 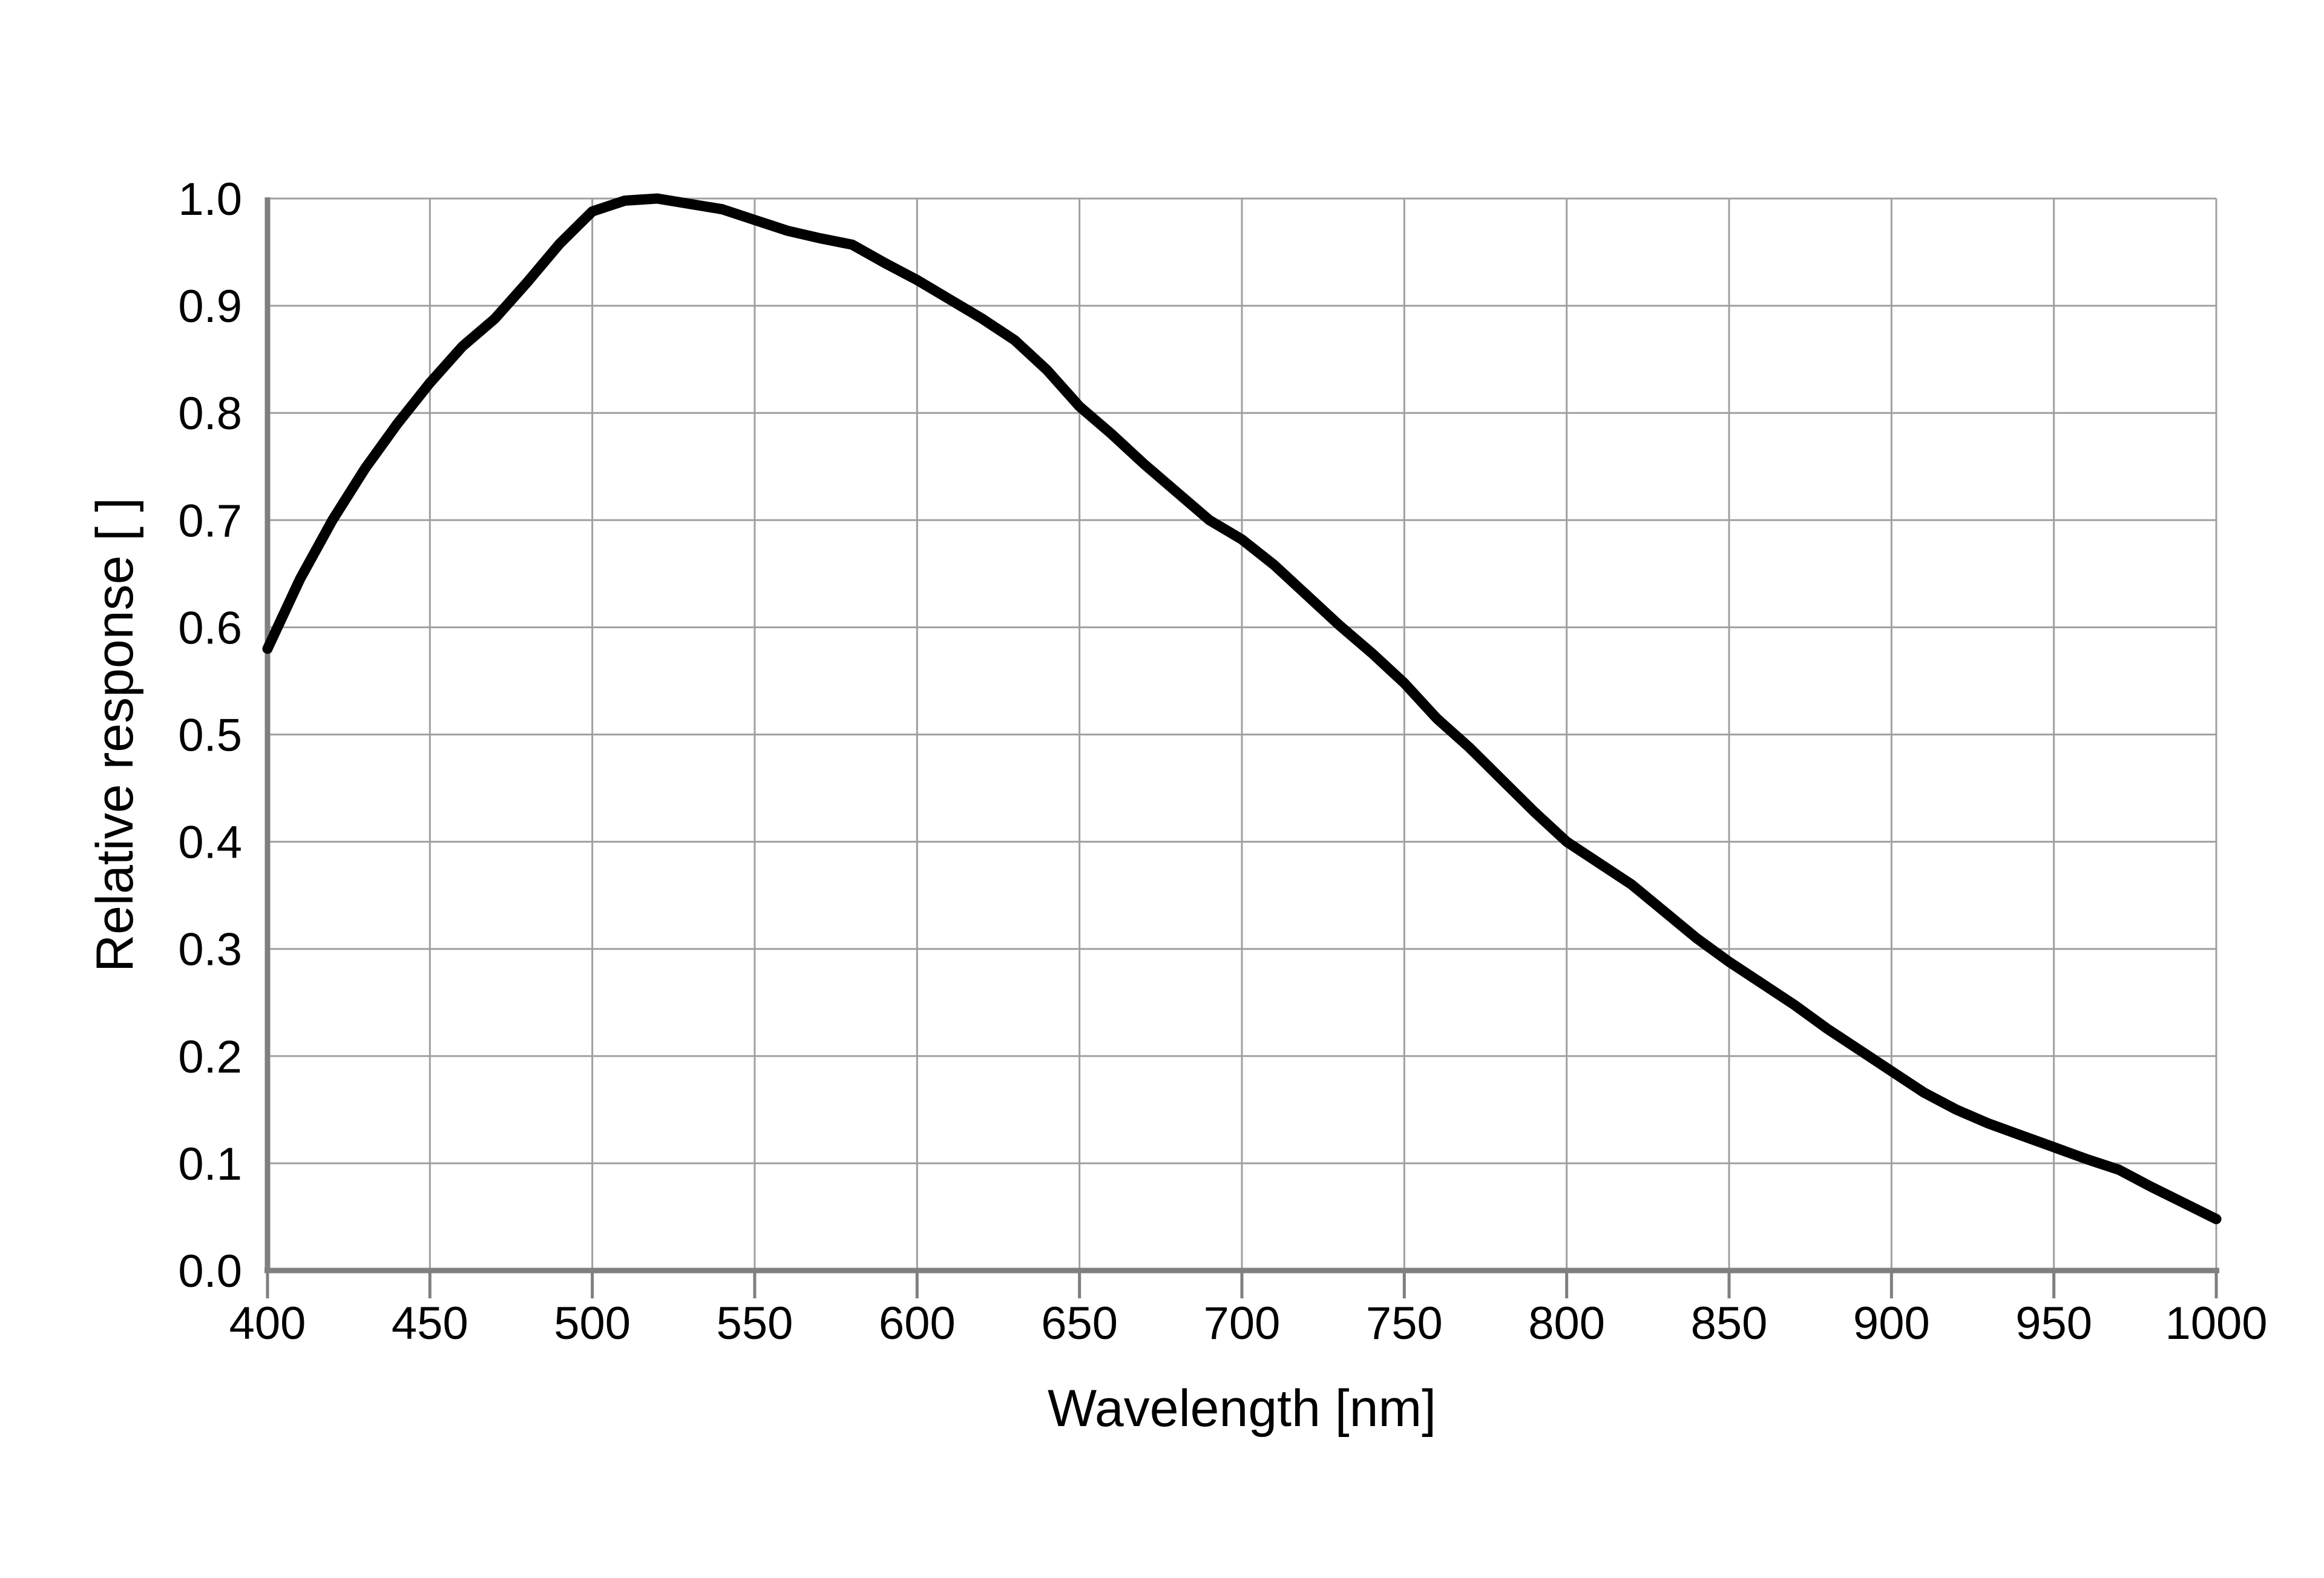 What do you see at coordinates (1242, 1324) in the screenshot?
I see `x-tick-label: 700` at bounding box center [1242, 1324].